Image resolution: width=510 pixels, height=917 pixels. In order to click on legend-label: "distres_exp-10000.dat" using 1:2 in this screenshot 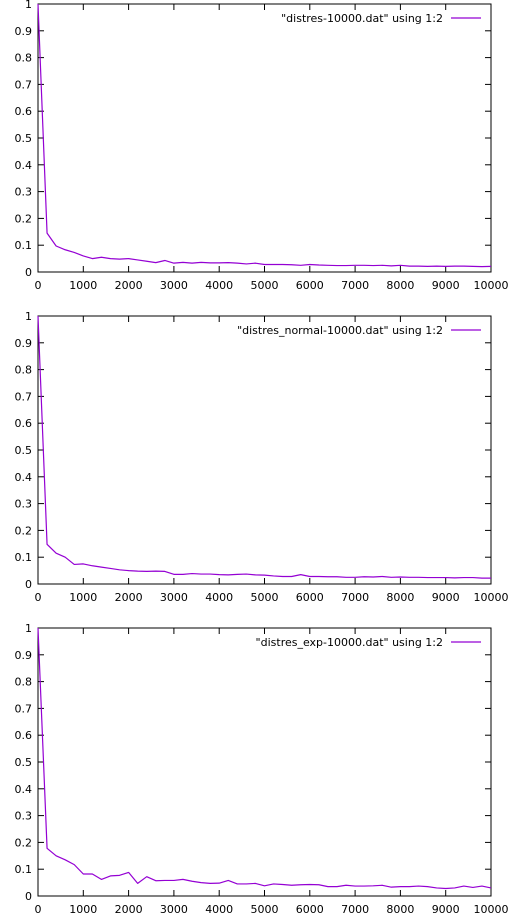, I will do `click(349, 642)`.